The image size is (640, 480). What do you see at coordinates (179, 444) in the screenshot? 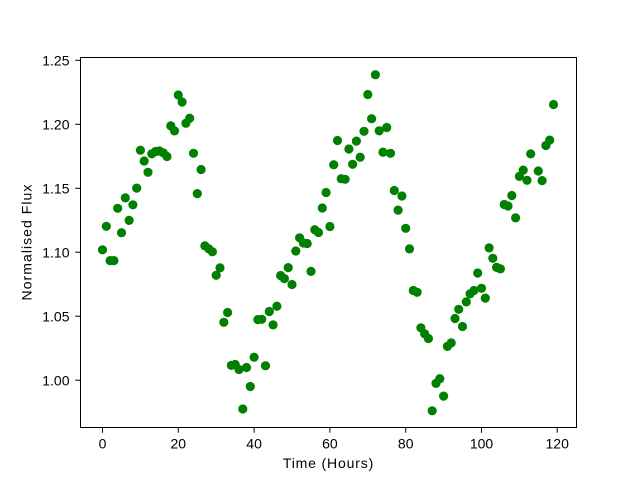
I see `svg-text: 20` at bounding box center [179, 444].